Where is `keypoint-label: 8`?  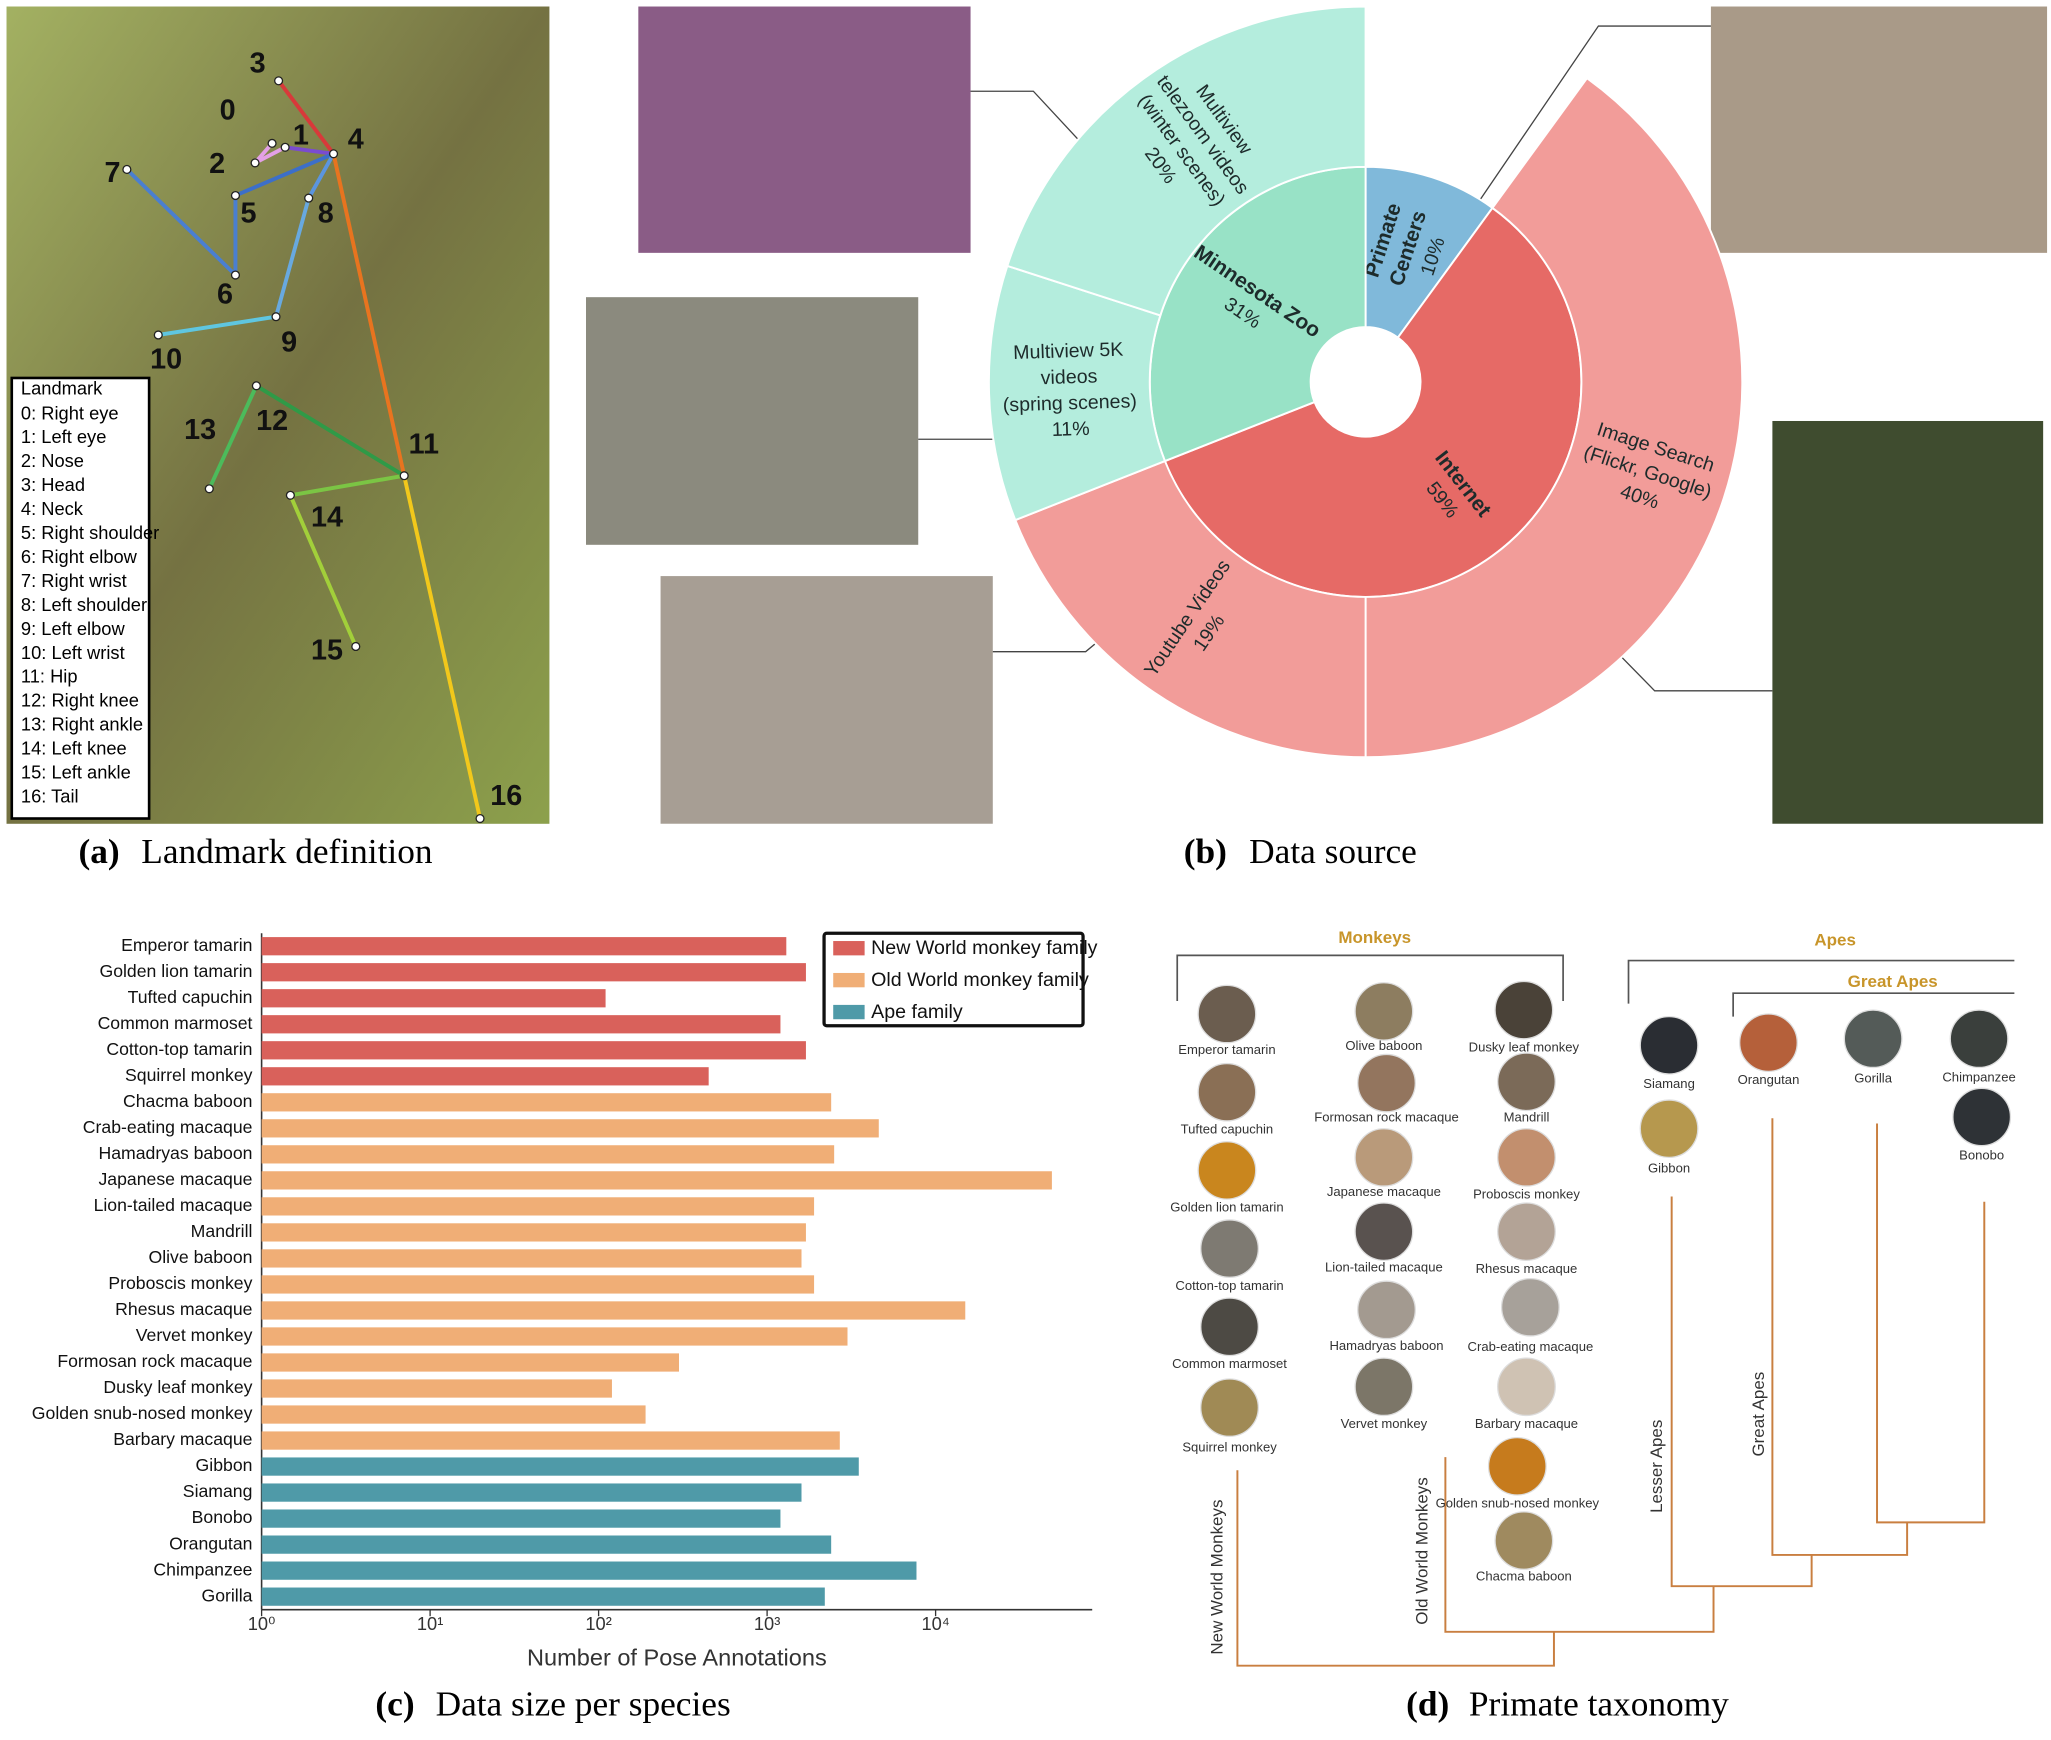 keypoint-label: 8 is located at coordinates (326, 214).